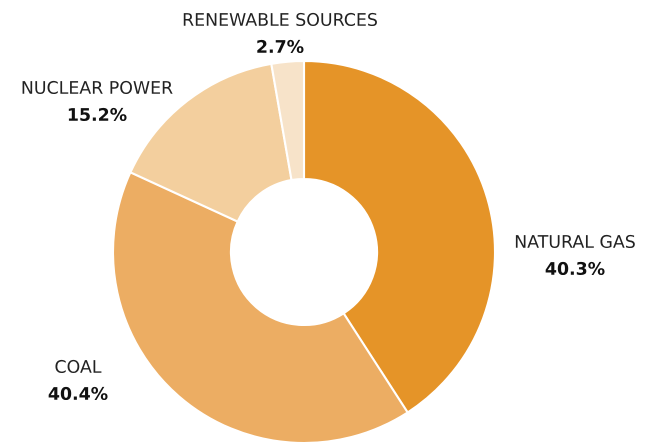 The image size is (658, 444). I want to click on slice-label: RENEWABLE SOURCES, so click(280, 19).